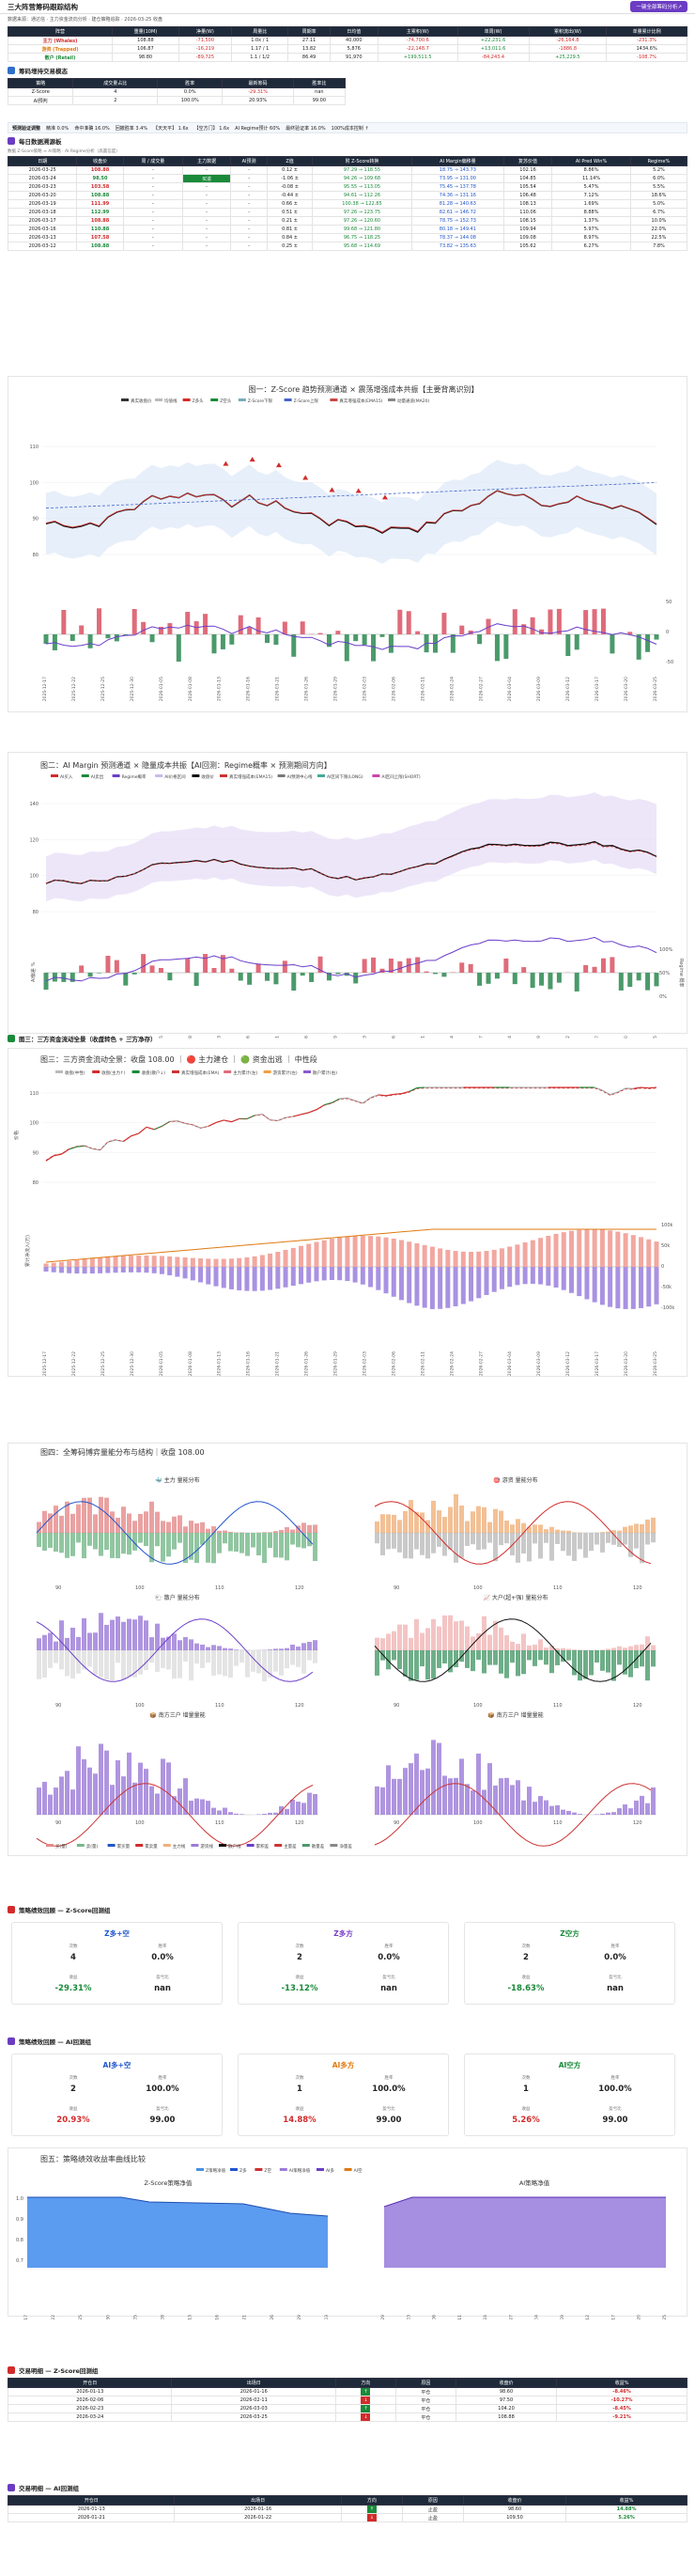 Image resolution: width=695 pixels, height=2576 pixels. Describe the element at coordinates (389, 1947) in the screenshot. I see `perf-label: 胜率` at that location.